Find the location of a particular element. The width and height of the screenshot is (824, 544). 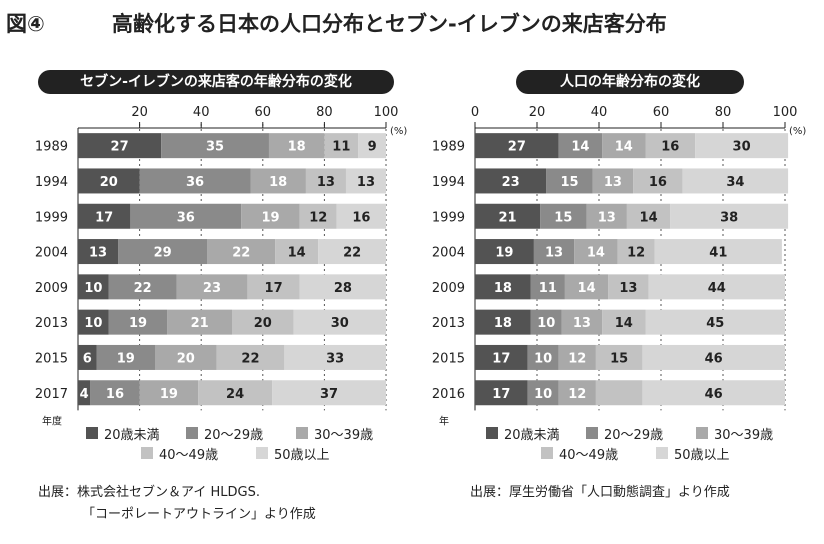

data-label: 36 is located at coordinates (186, 217).